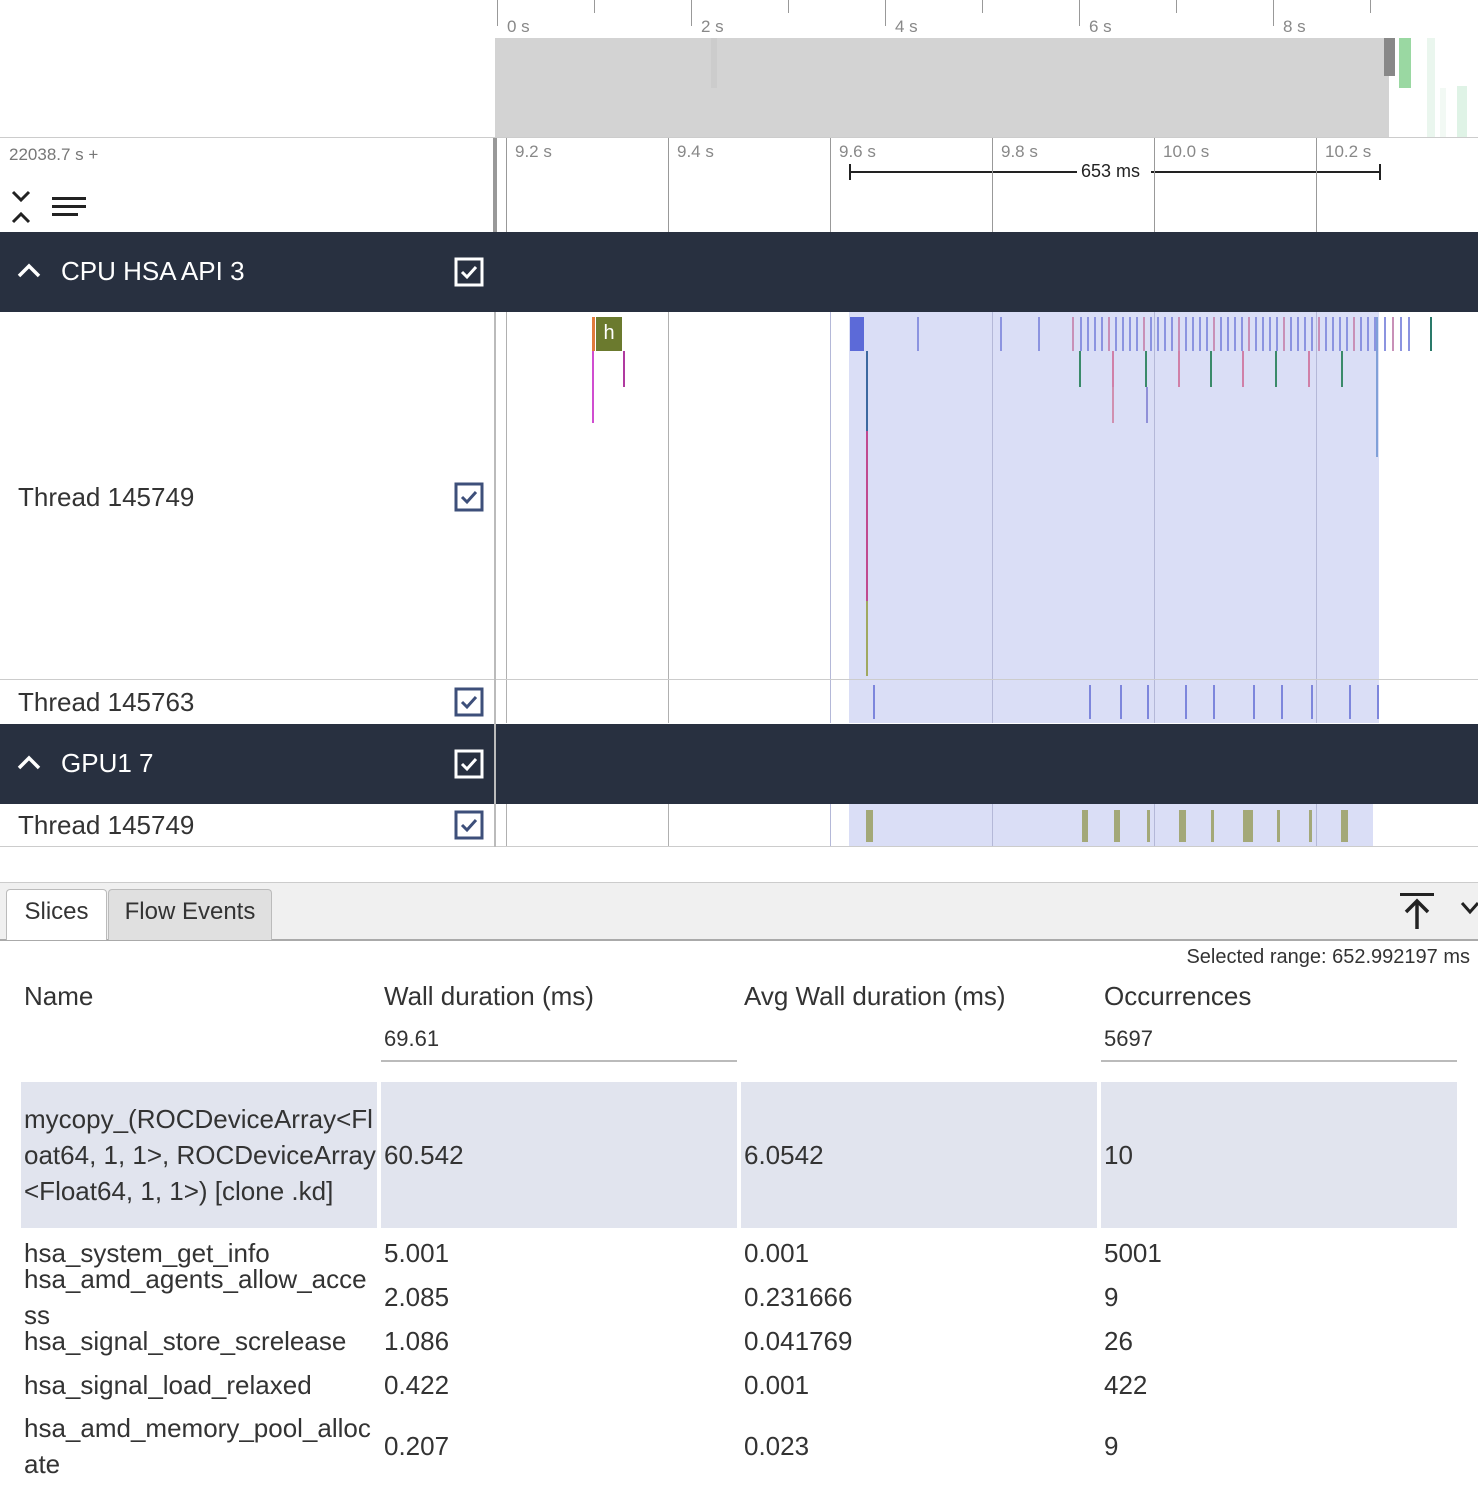 Image resolution: width=1478 pixels, height=1493 pixels. Describe the element at coordinates (247, 825) in the screenshot. I see `track-gpu-thread-145749: Thread 145749` at that location.